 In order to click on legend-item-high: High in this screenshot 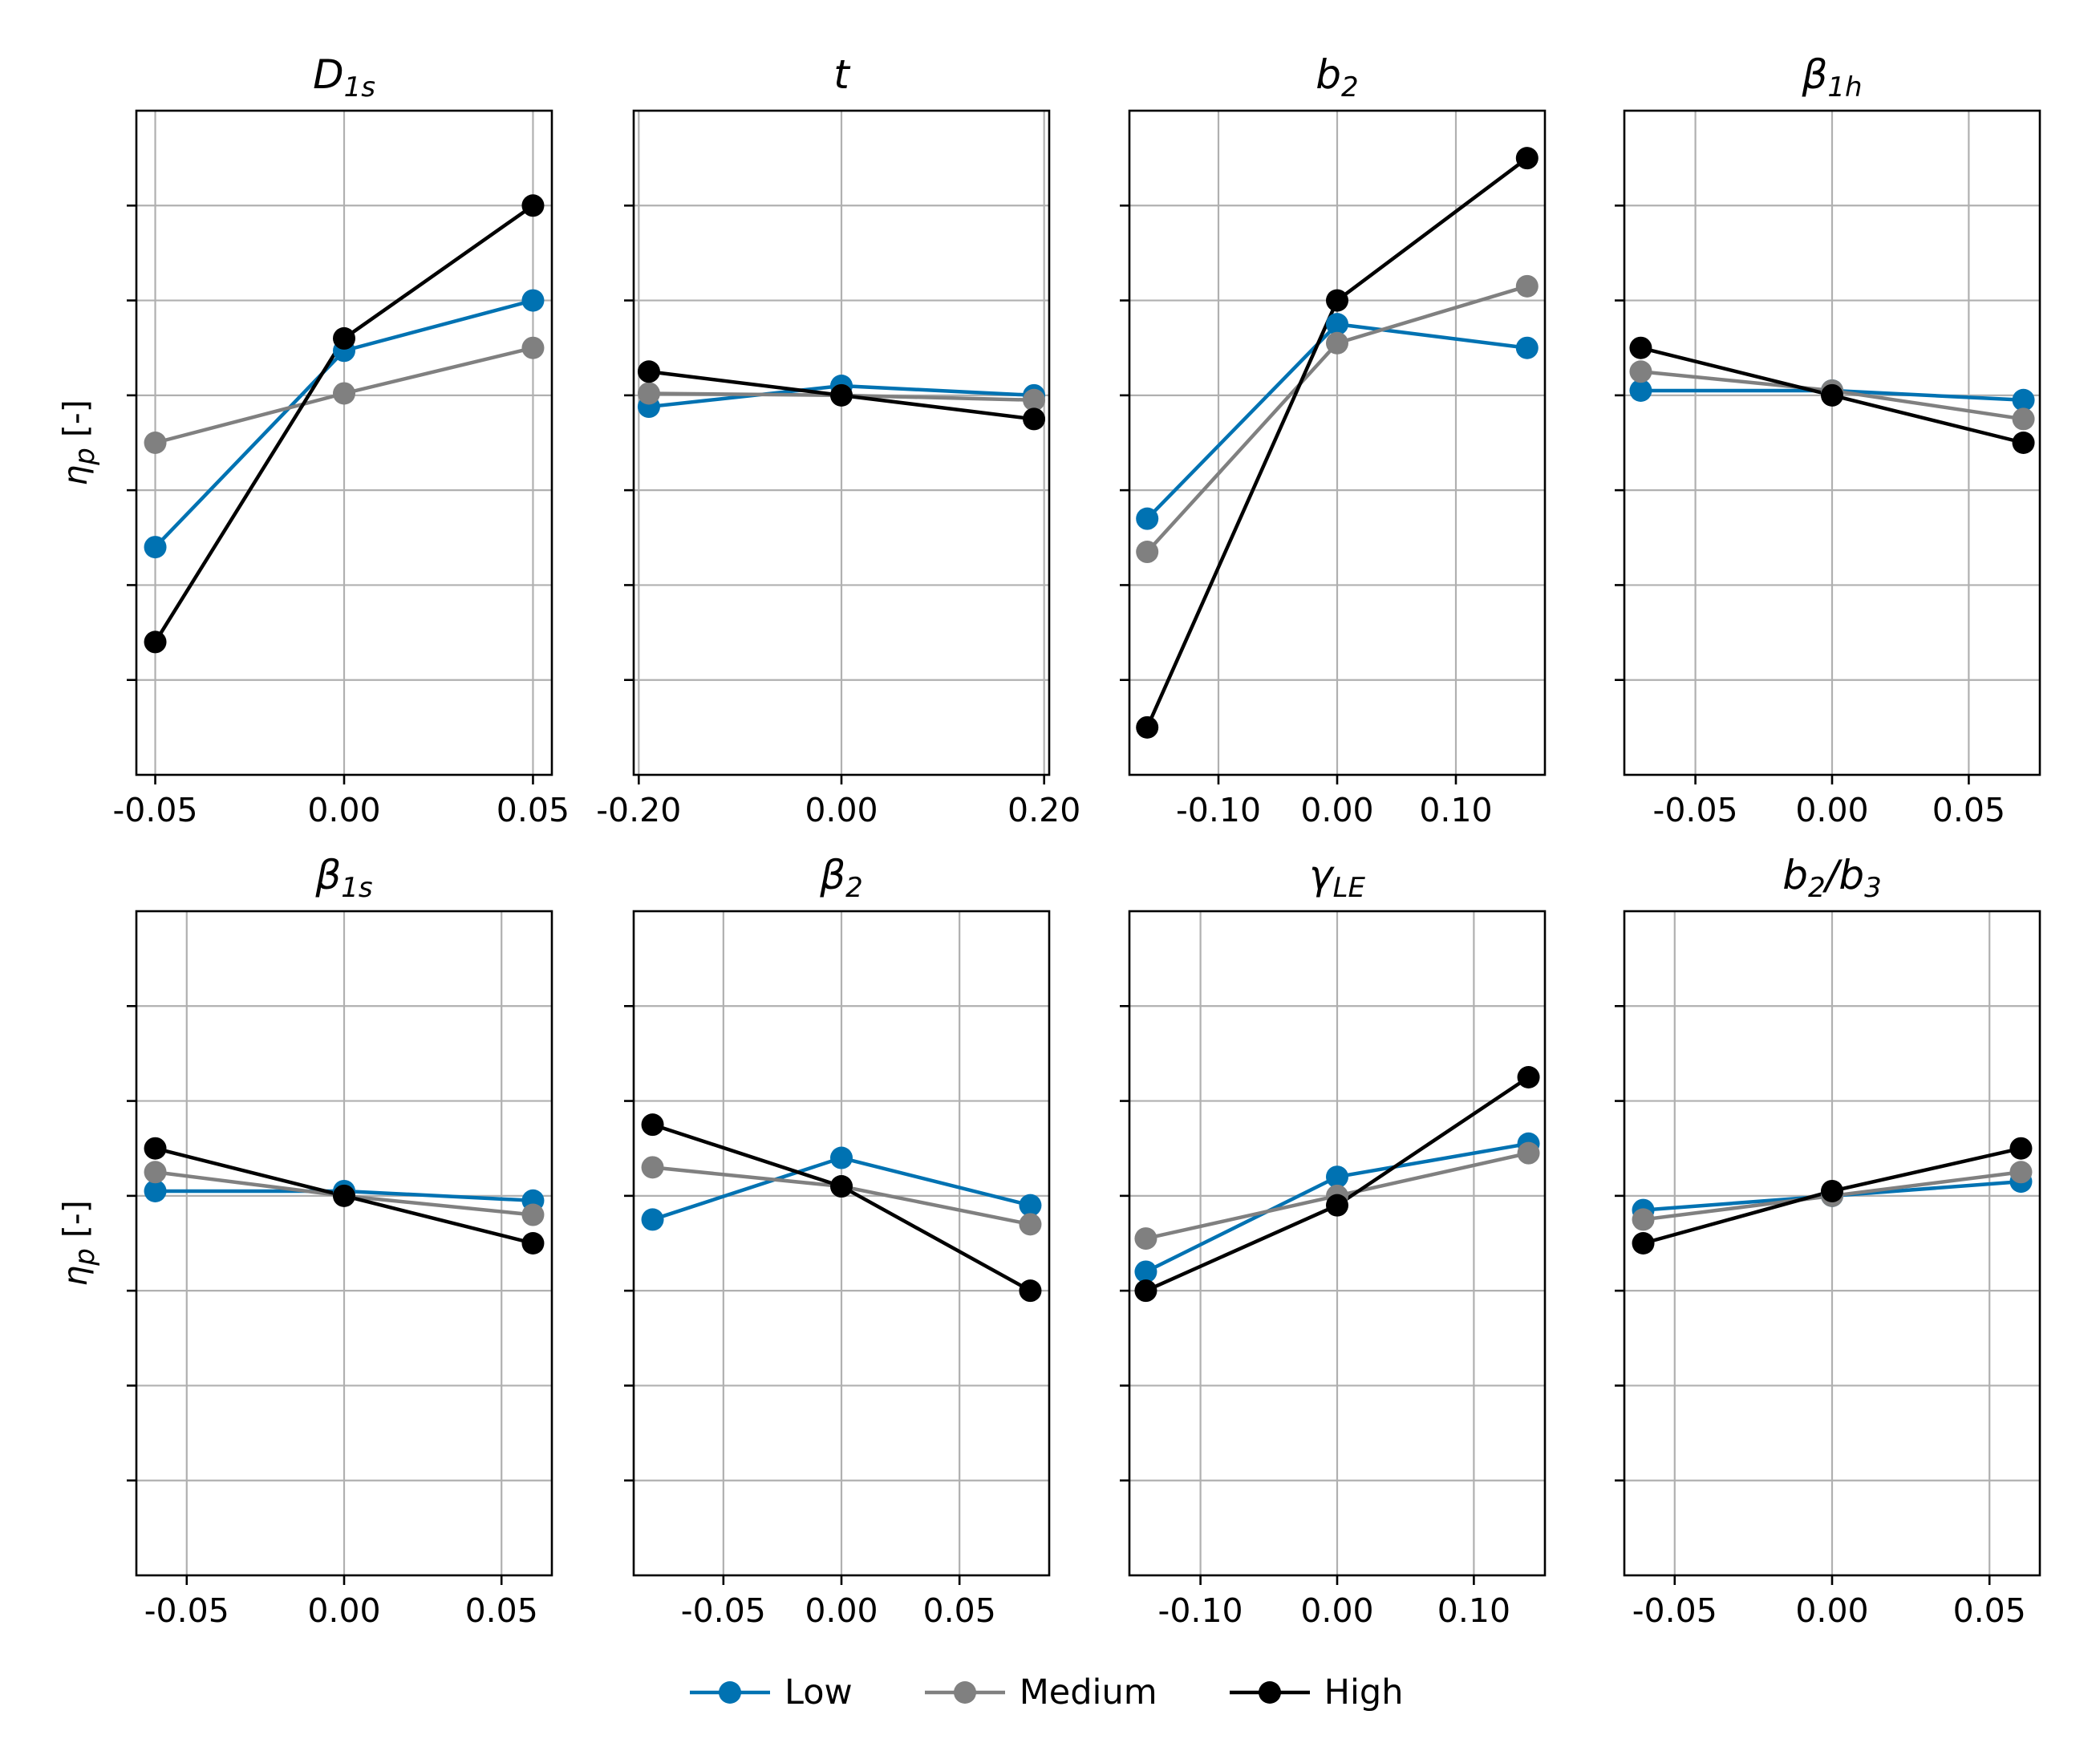, I will do `click(1316, 1693)`.